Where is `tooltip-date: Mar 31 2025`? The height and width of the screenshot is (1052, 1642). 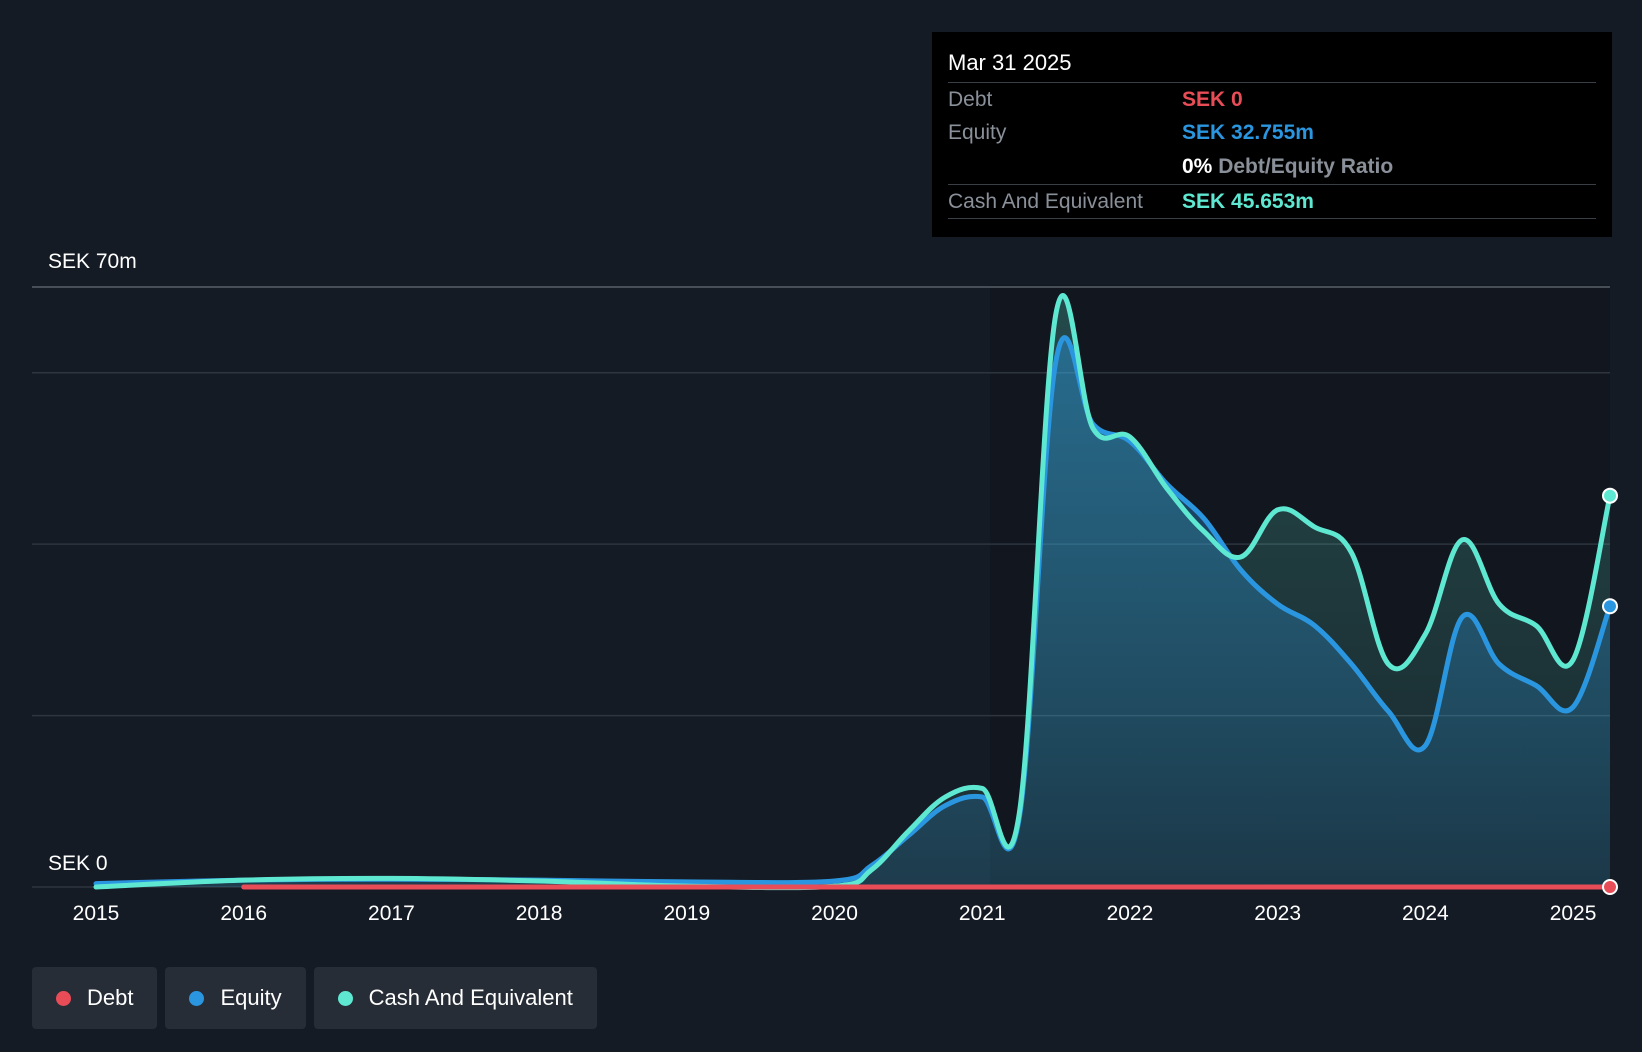
tooltip-date: Mar 31 2025 is located at coordinates (1010, 62).